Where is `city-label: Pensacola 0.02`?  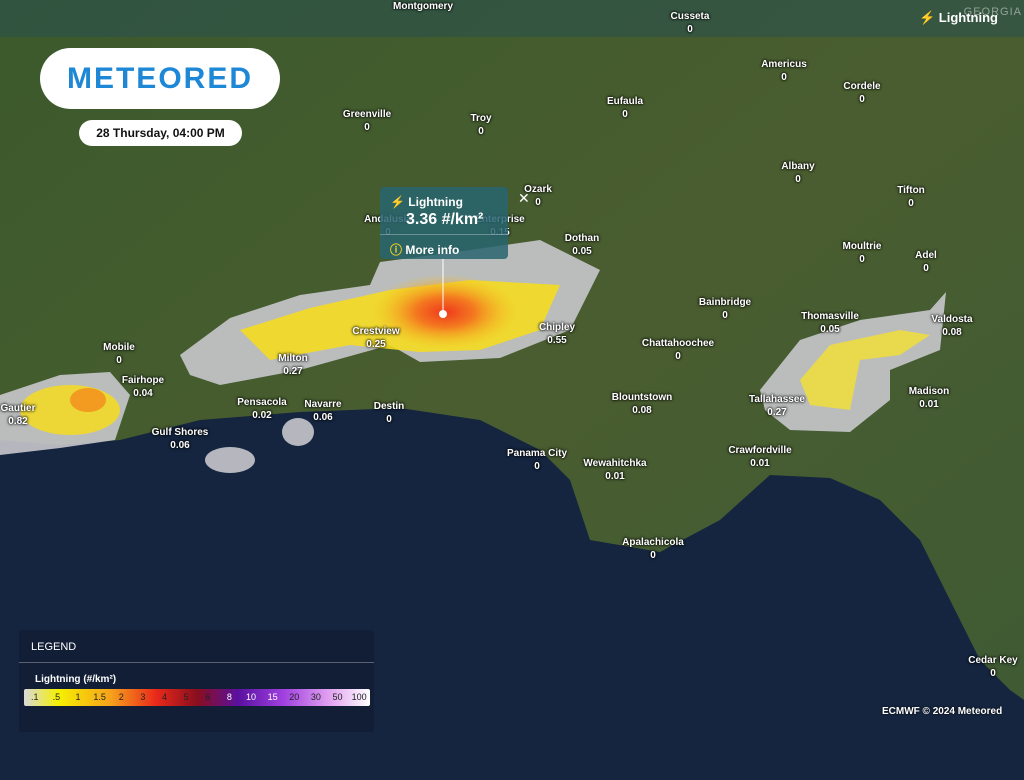 city-label: Pensacola 0.02 is located at coordinates (261, 409).